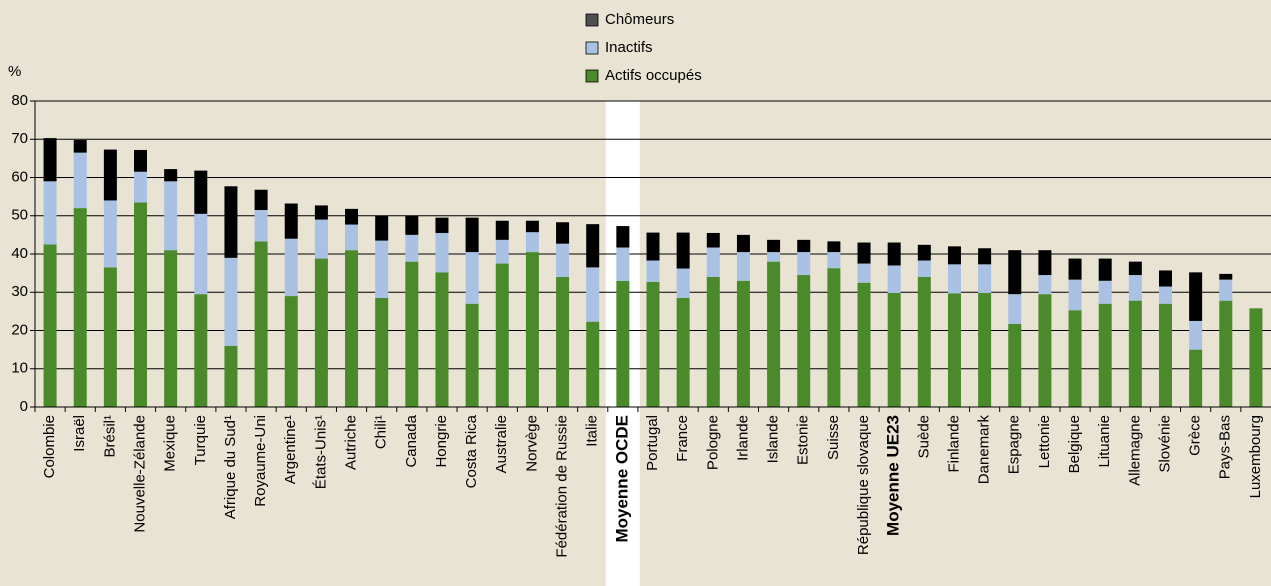  I want to click on x-tick-label: Belgique, so click(1074, 444).